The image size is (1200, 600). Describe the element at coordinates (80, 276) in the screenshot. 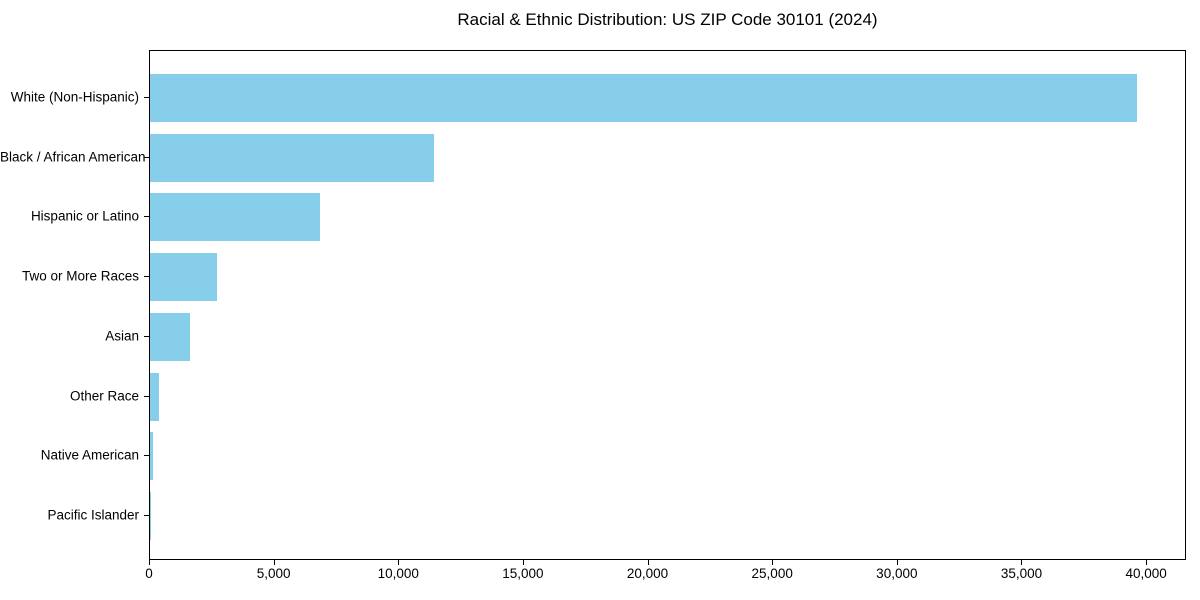

I see `y-tick-label: Two or More Races` at that location.